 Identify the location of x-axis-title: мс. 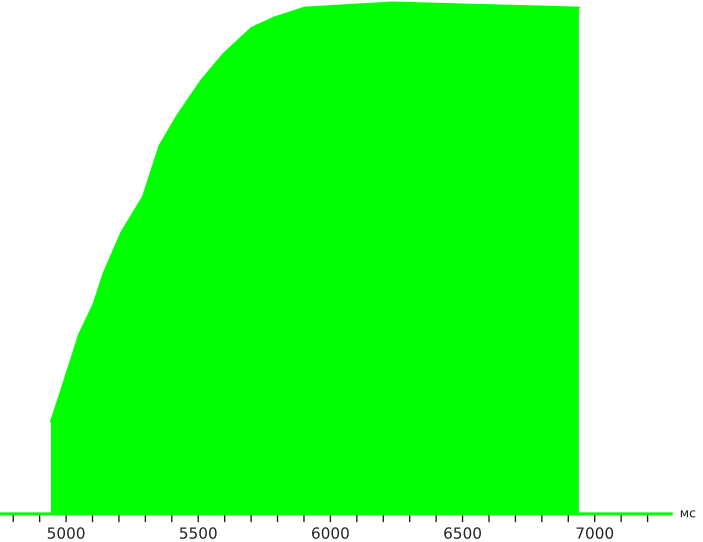
(688, 514).